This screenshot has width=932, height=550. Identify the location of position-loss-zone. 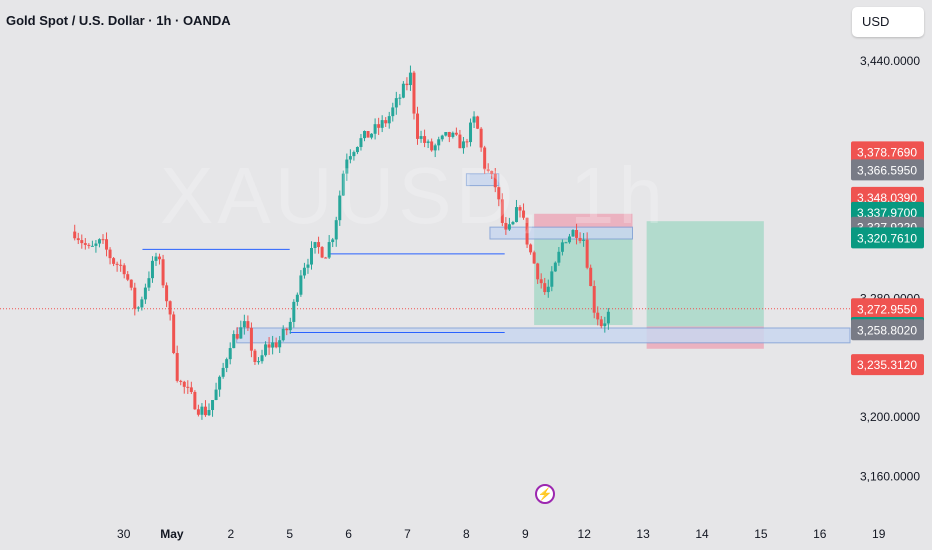
(583, 221).